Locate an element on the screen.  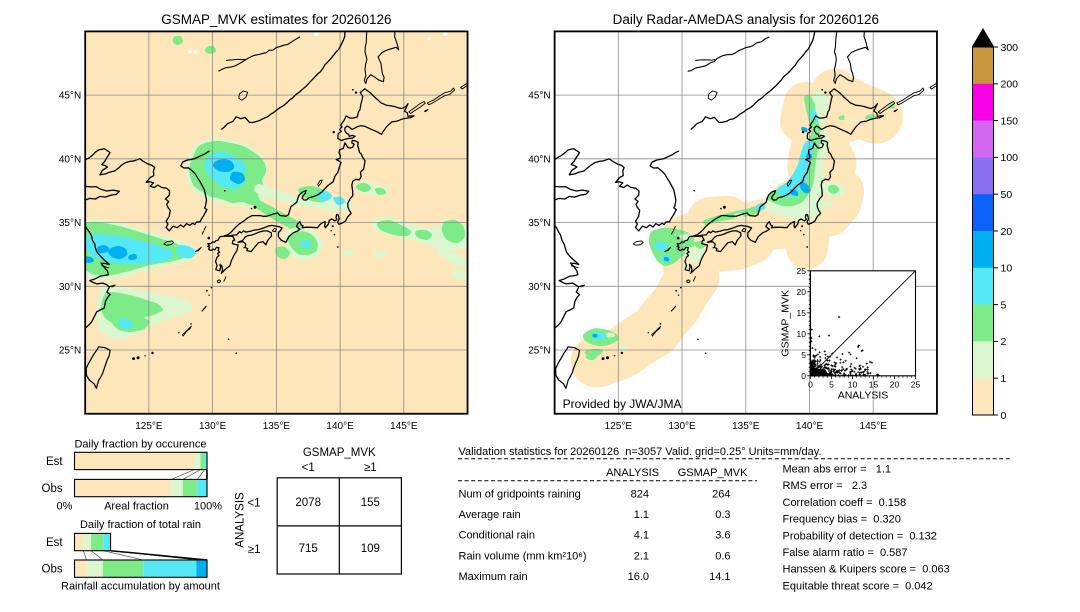
svg-text: Frequency bias = 0.320 is located at coordinates (842, 520).